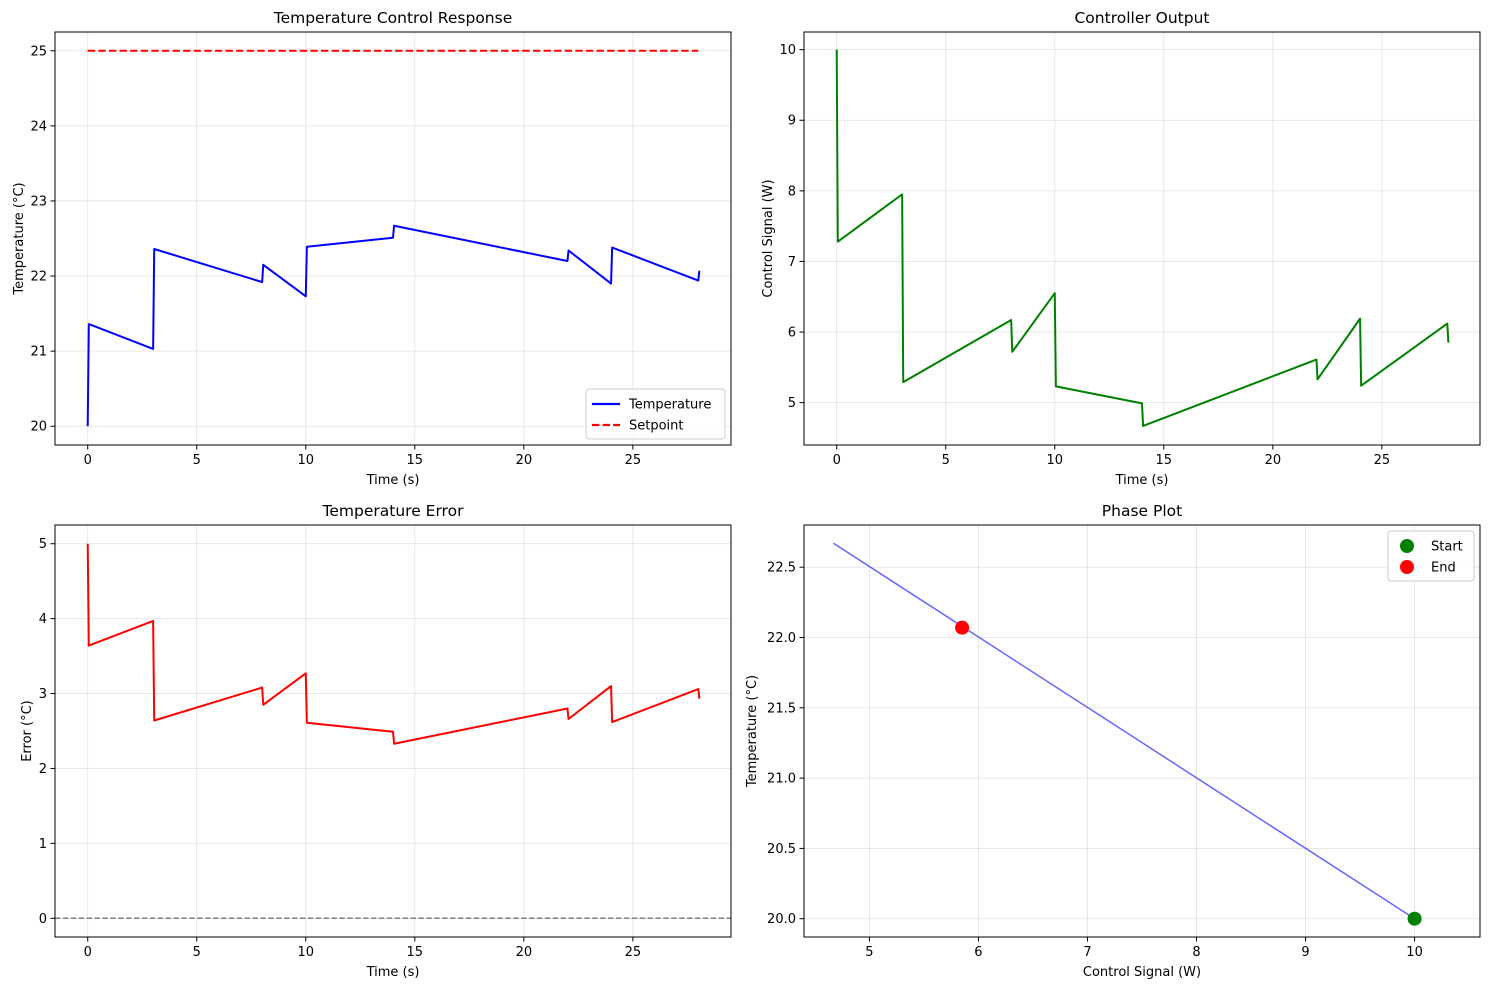 The image size is (1489, 990). Describe the element at coordinates (781, 708) in the screenshot. I see `y-tick-label: 21.5` at that location.